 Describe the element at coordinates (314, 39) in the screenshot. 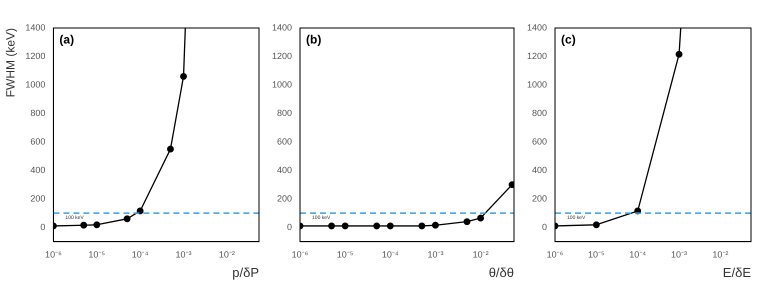

I see `annotation: (b)` at that location.